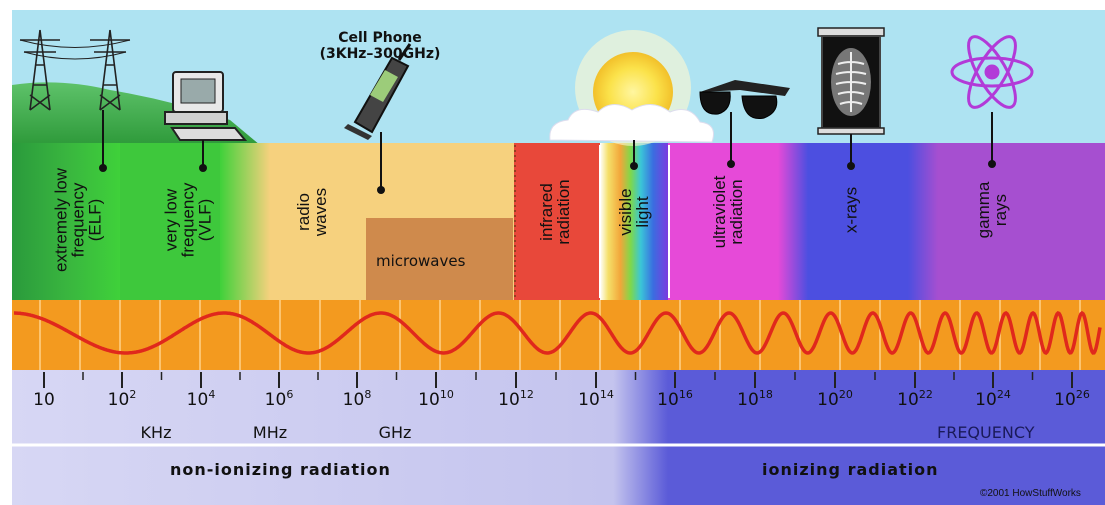 Image resolution: width=1105 pixels, height=505 pixels. I want to click on band-label-line: (VLF), so click(205, 220).